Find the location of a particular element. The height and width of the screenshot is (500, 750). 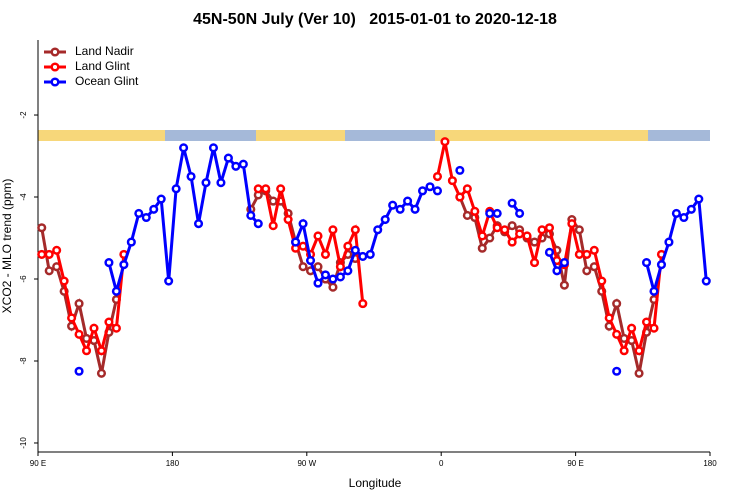

y-axis-label: XCO2 - MLO trend (ppm) is located at coordinates (7, 246).